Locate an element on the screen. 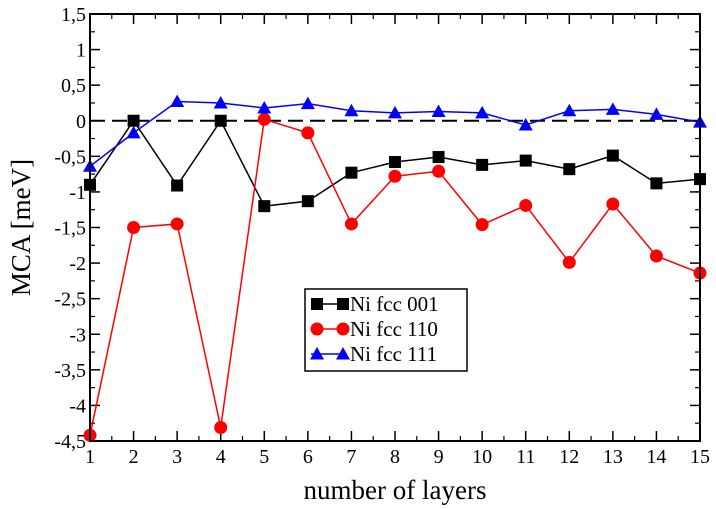 The image size is (716, 509). x-tick-label: 8 is located at coordinates (395, 457).